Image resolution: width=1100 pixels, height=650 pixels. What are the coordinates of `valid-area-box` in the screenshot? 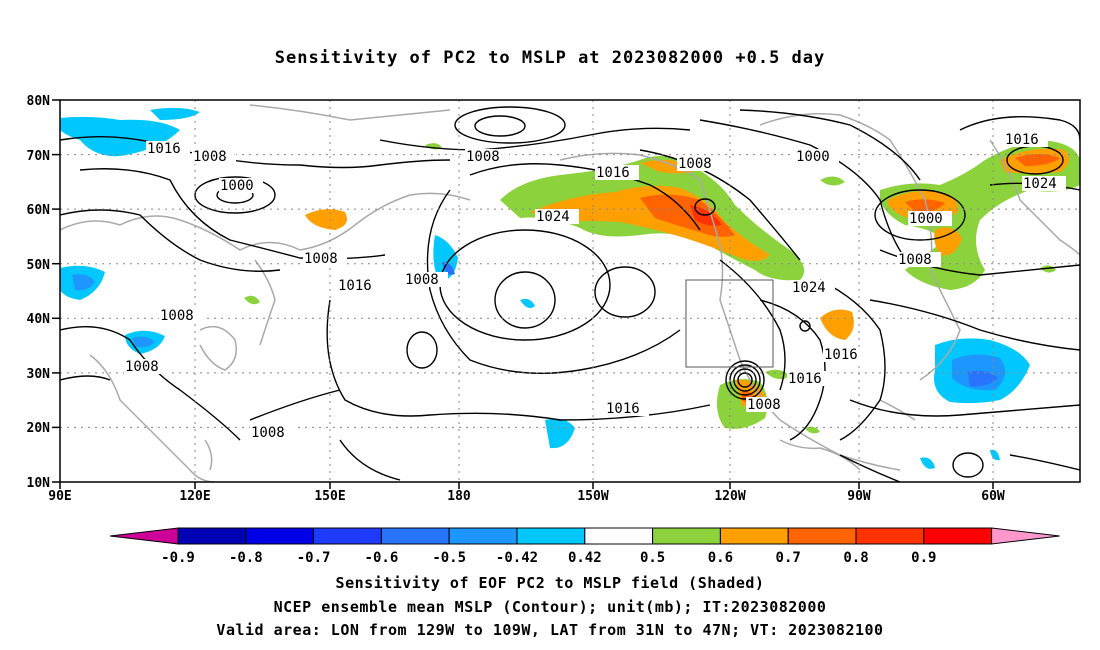 It's located at (729, 323).